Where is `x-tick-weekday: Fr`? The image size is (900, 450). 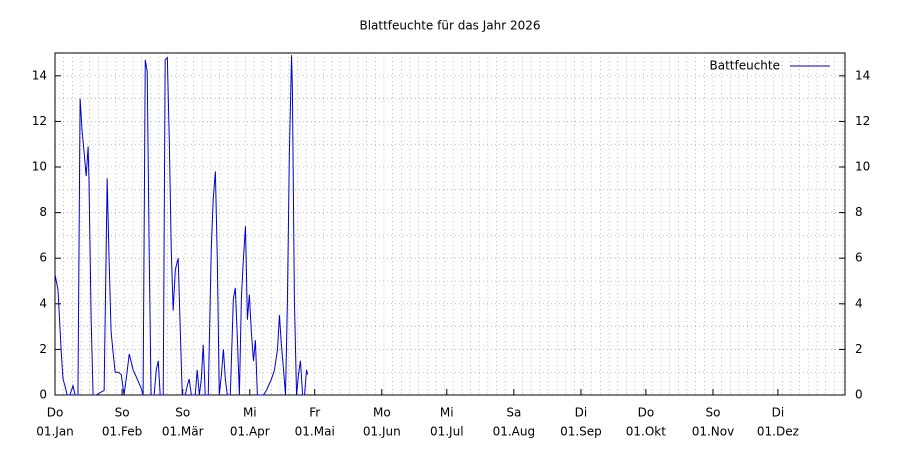 x-tick-weekday: Fr is located at coordinates (314, 413).